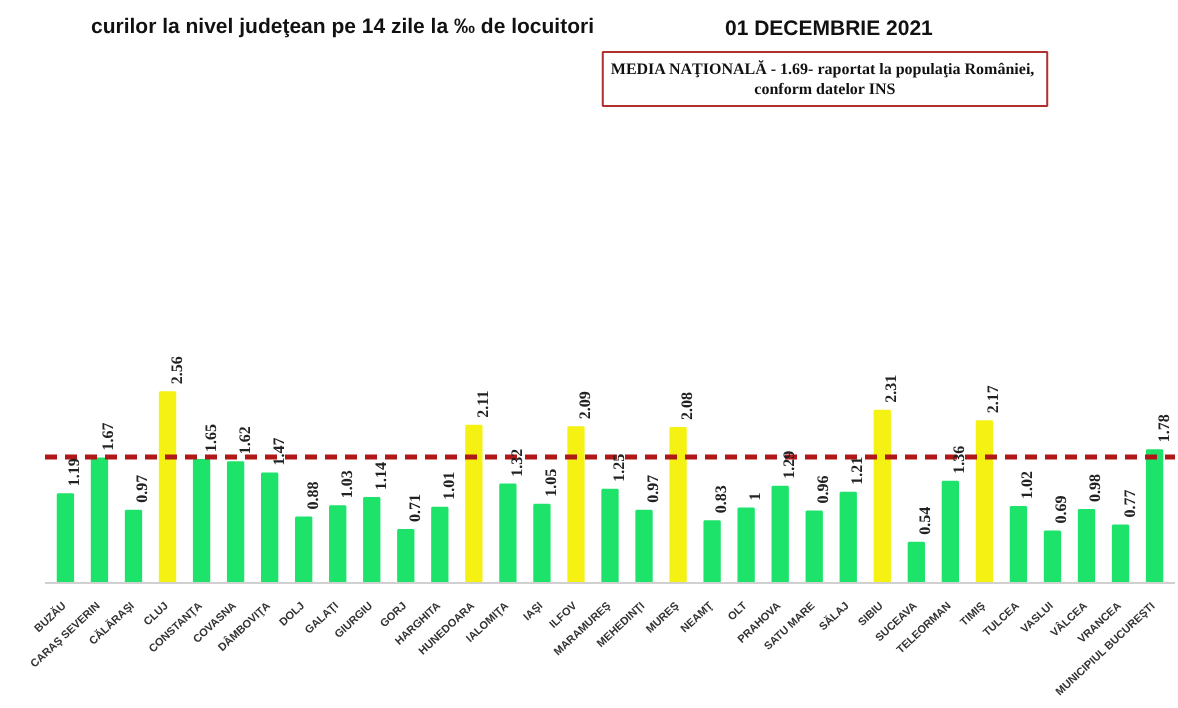 Image resolution: width=1178 pixels, height=708 pixels. What do you see at coordinates (619, 467) in the screenshot?
I see `data-label: 1.25` at bounding box center [619, 467].